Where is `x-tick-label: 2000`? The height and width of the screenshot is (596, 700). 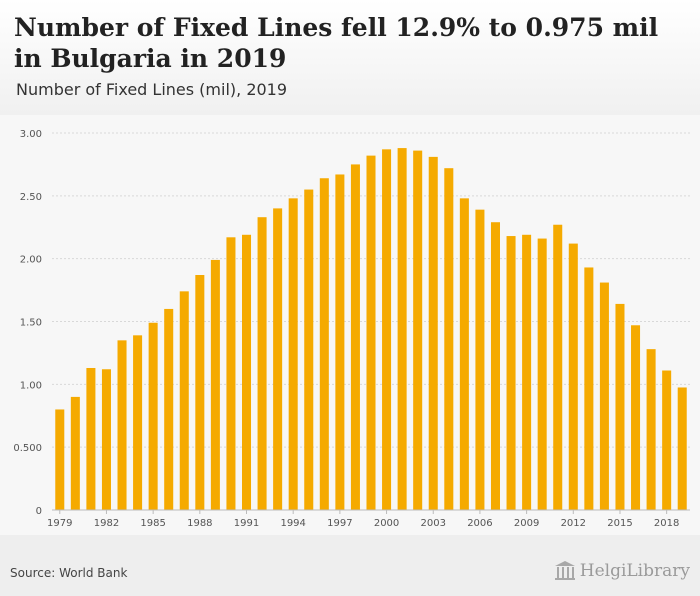
x-tick-label: 2000 is located at coordinates (386, 523).